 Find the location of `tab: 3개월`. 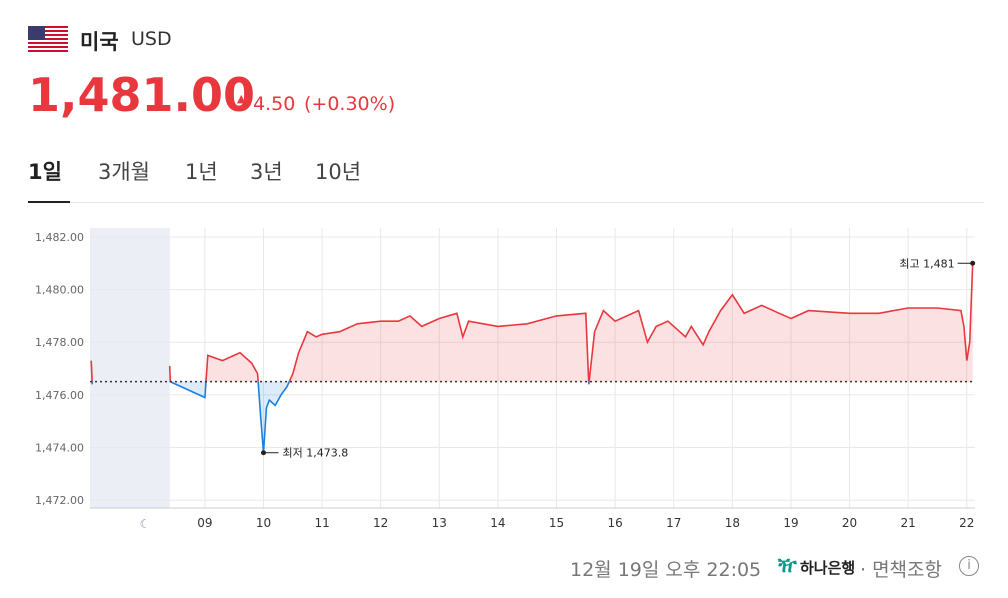

tab: 3개월 is located at coordinates (124, 172).